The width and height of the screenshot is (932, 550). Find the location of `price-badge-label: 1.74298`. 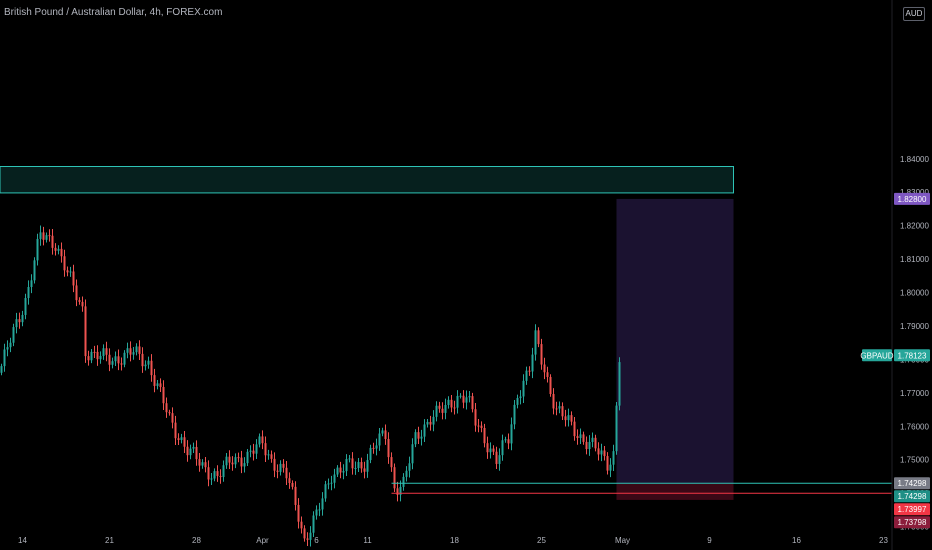

price-badge-label: 1.74298 is located at coordinates (912, 483).